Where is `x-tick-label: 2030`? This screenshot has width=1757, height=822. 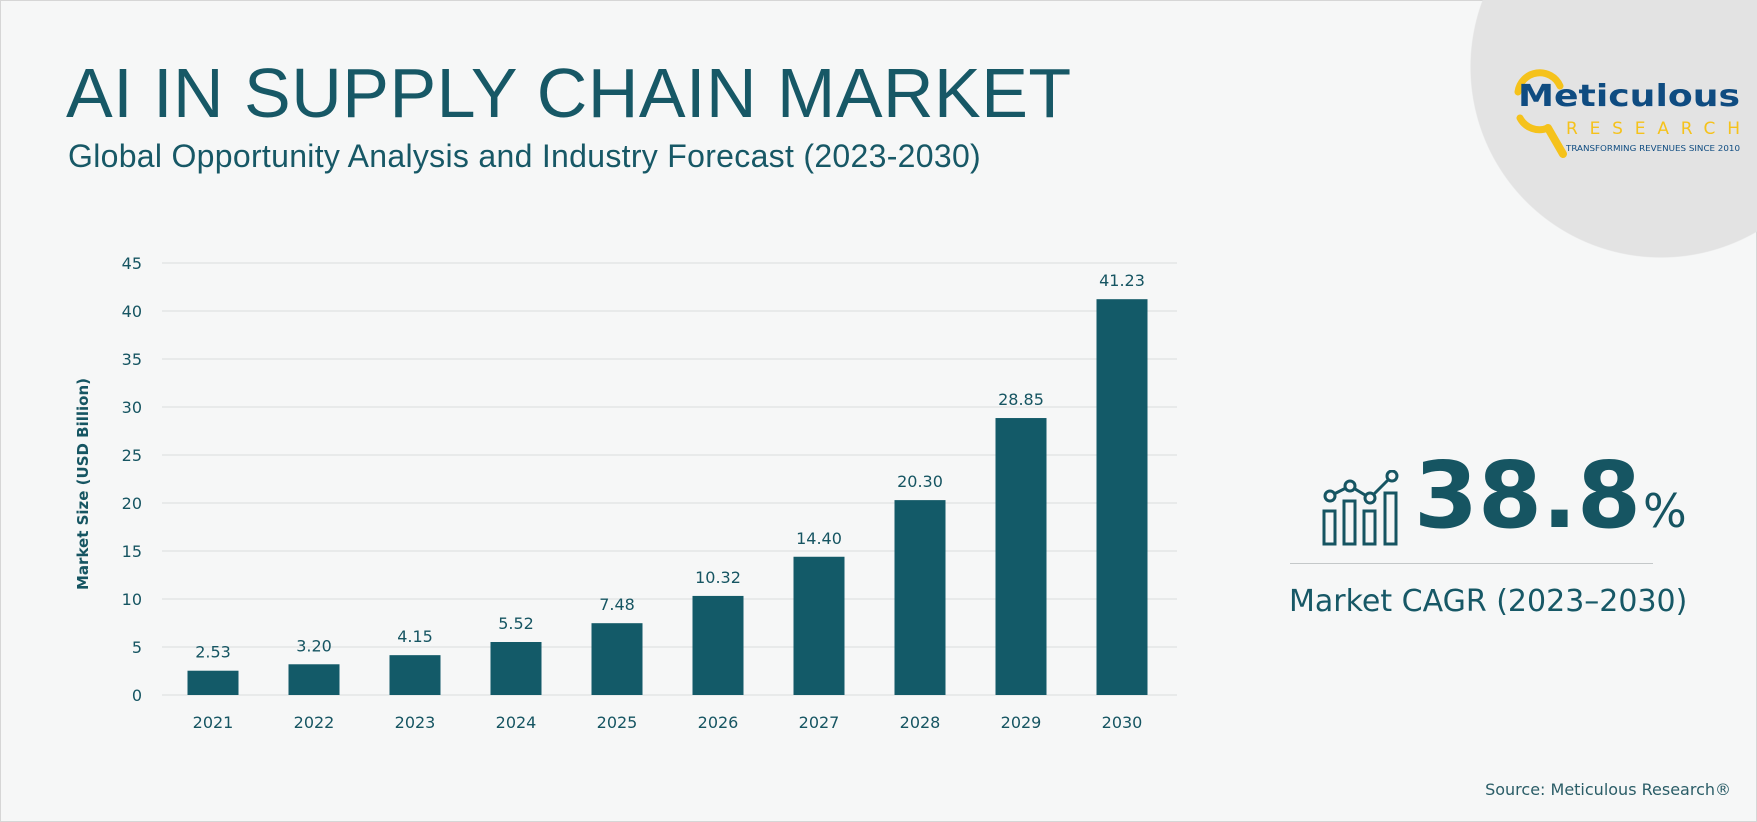 x-tick-label: 2030 is located at coordinates (1122, 722).